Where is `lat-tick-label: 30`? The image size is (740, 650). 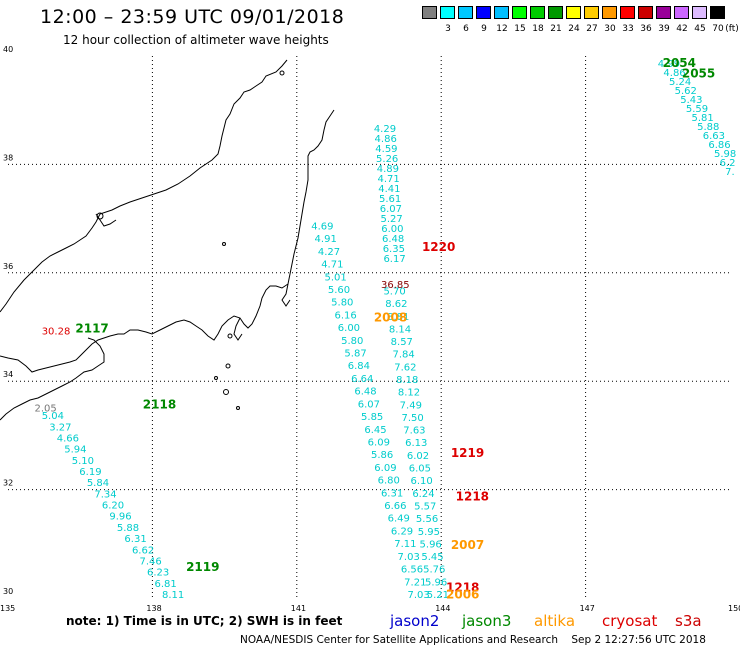
lat-tick-label: 30 is located at coordinates (8, 591).